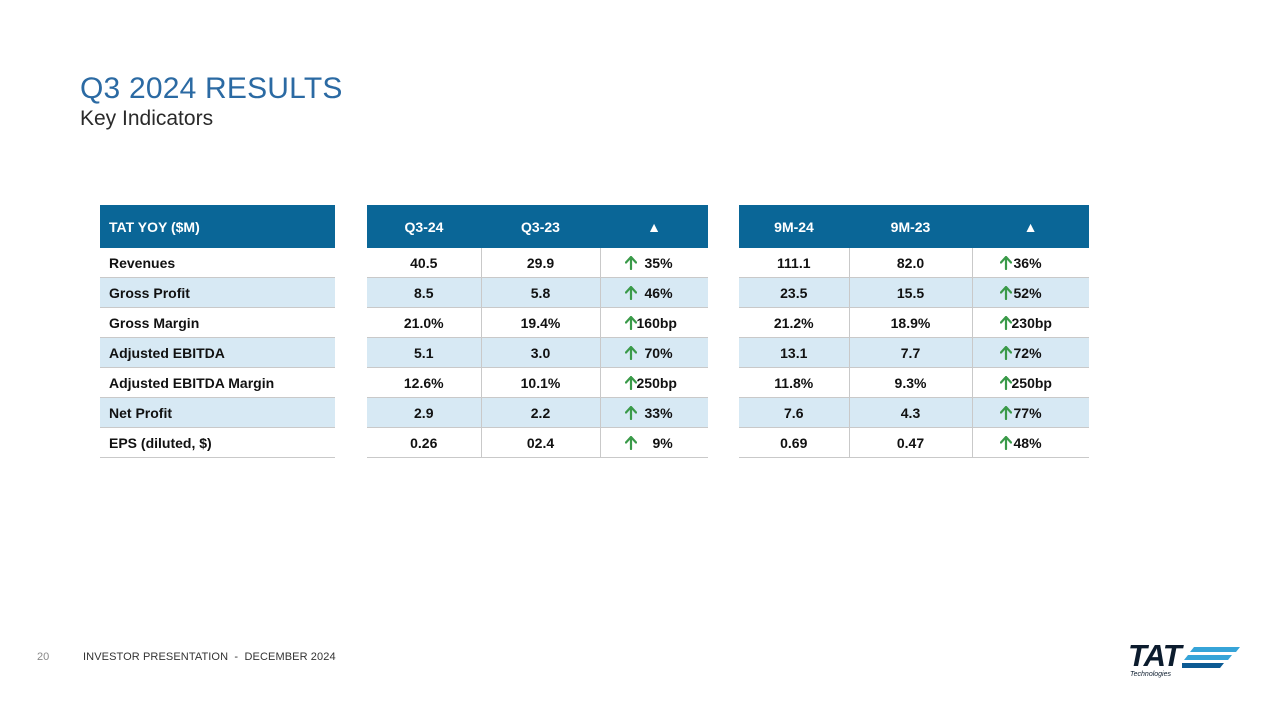 The image size is (1280, 720). I want to click on logo-subtitle: Technologies, so click(1150, 674).